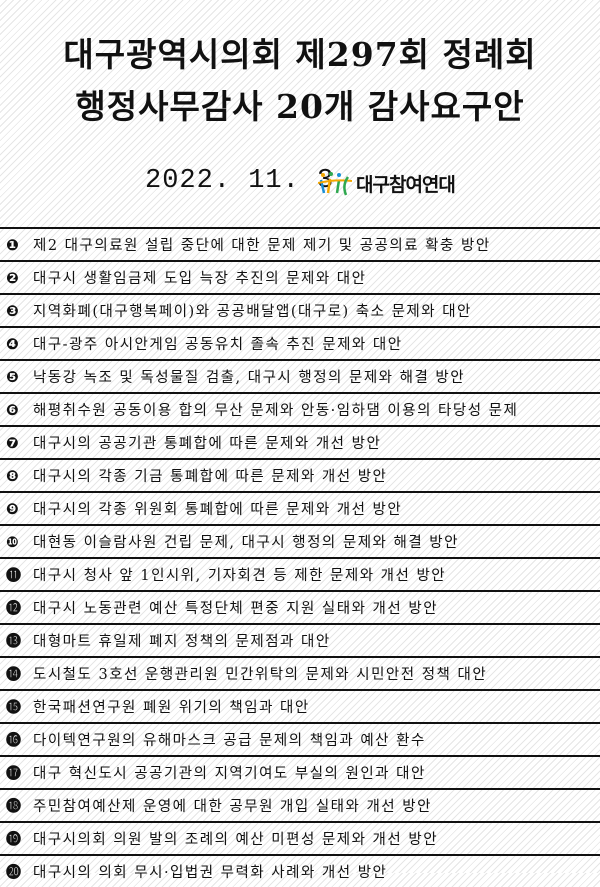  Describe the element at coordinates (14, 707) in the screenshot. I see `item-number: ⓯` at that location.